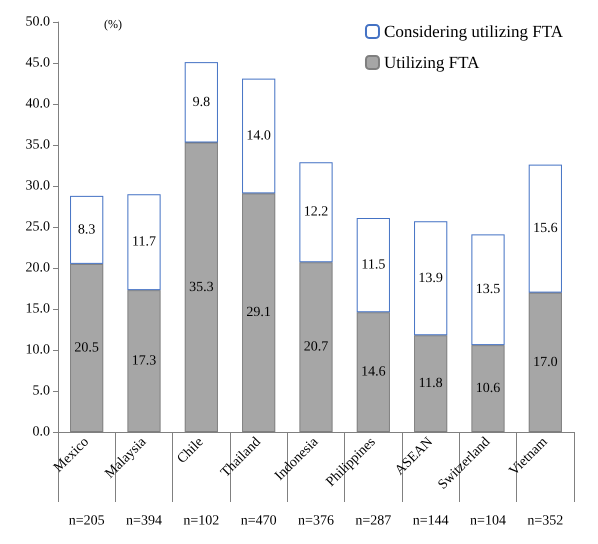 This screenshot has height=544, width=598. Describe the element at coordinates (38, 268) in the screenshot. I see `y-tick-label: 20.0` at that location.